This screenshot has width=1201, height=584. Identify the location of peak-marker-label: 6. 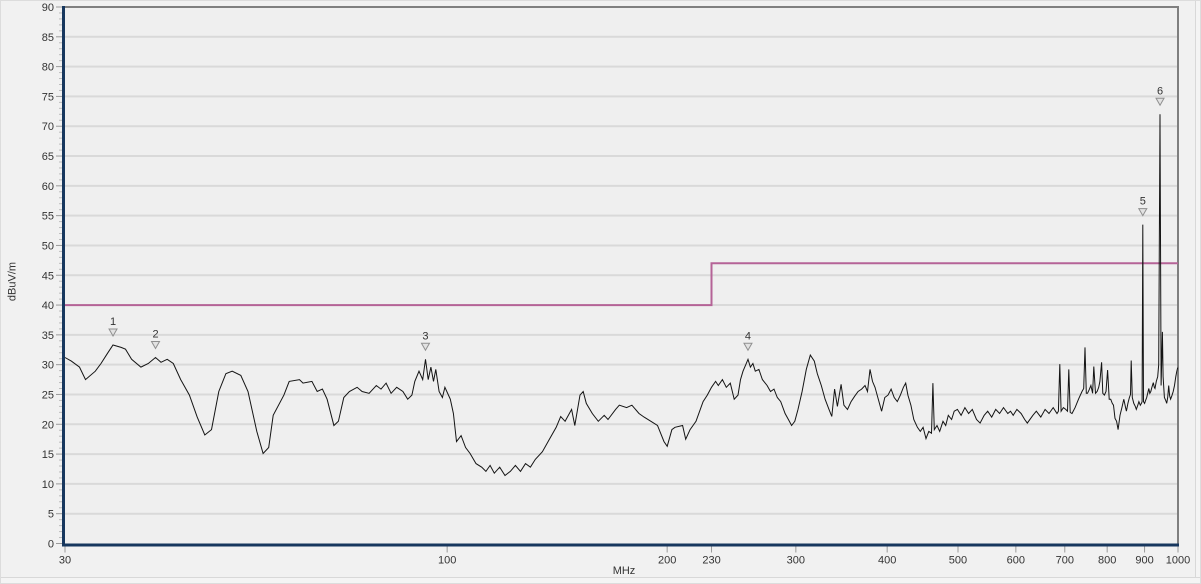
(1160, 91).